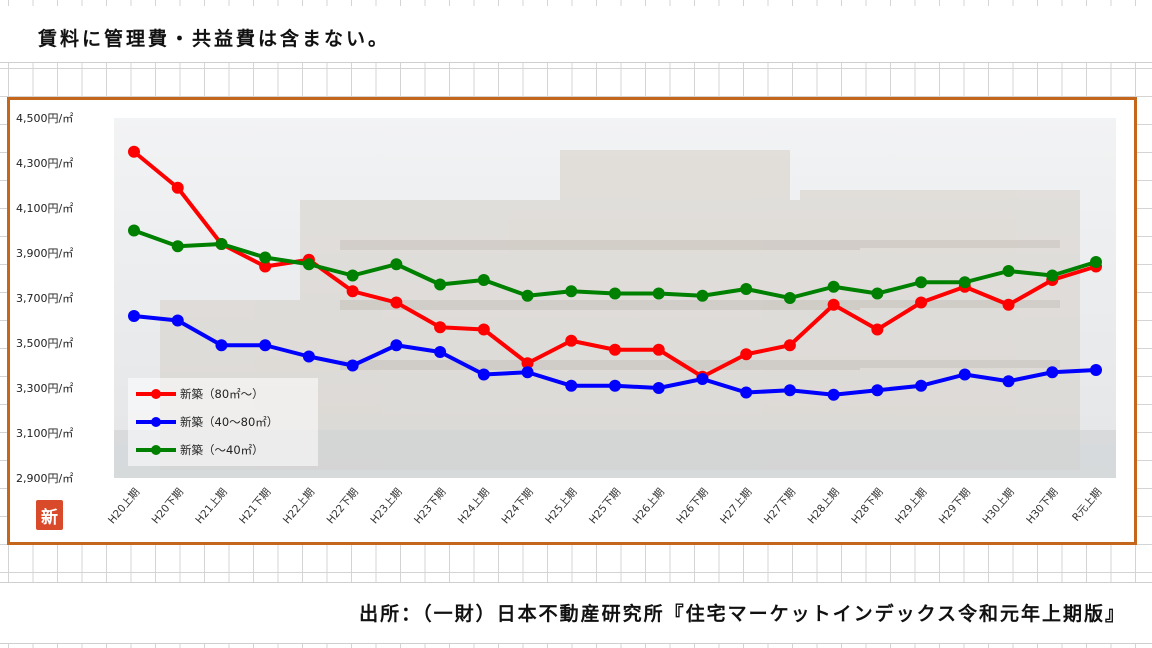 Image resolution: width=1152 pixels, height=648 pixels. Describe the element at coordinates (44, 478) in the screenshot. I see `y-tick-label: 2,900円/㎡` at that location.